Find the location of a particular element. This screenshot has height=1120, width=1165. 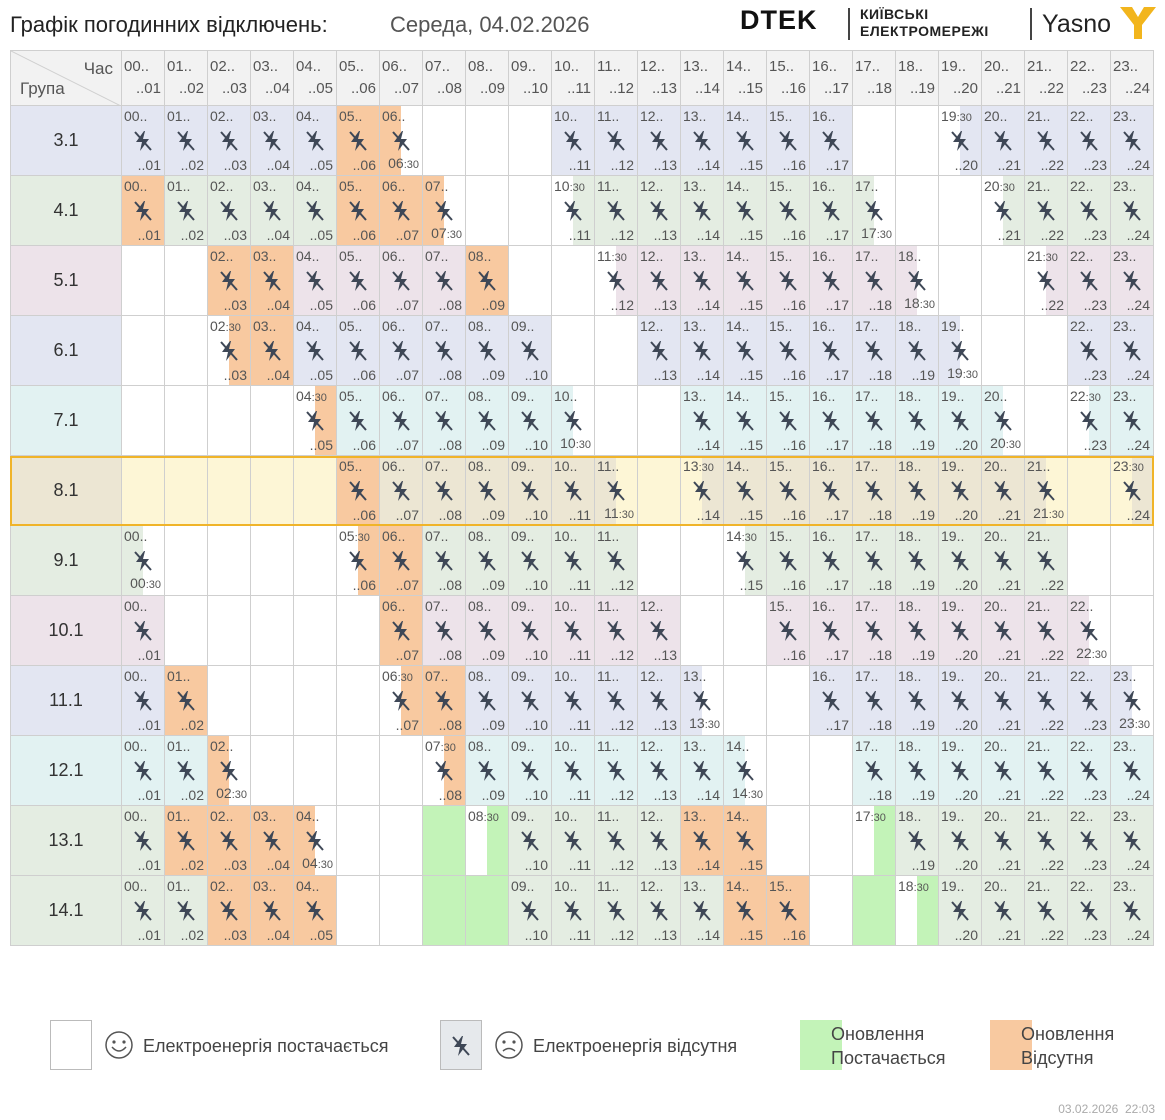

logo-divider is located at coordinates (849, 24).